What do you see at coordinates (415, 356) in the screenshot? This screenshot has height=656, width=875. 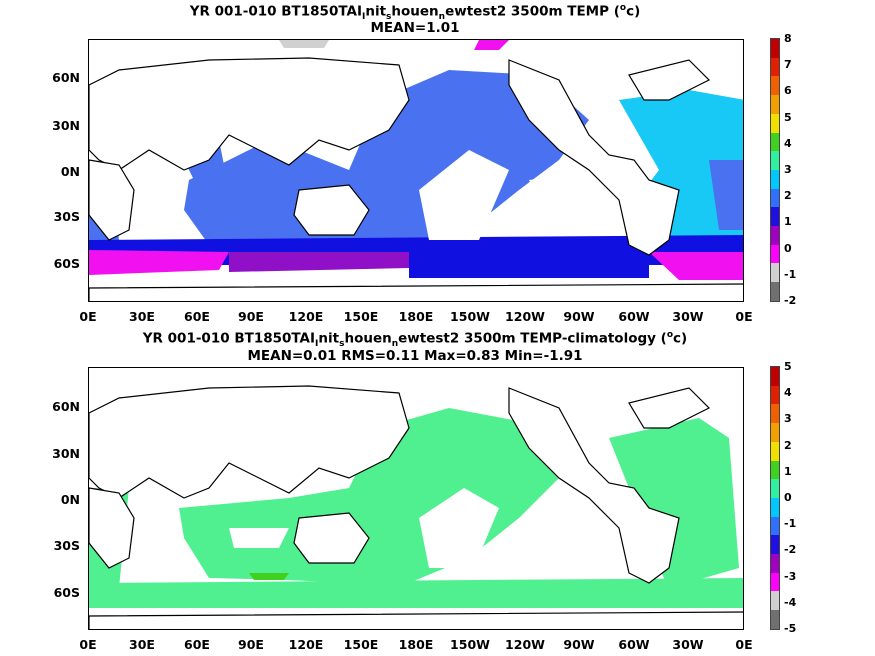 I see `panel2-stats: MEAN=0.01 RMS=0.11 Max=0.83 Min=-1.91` at bounding box center [415, 356].